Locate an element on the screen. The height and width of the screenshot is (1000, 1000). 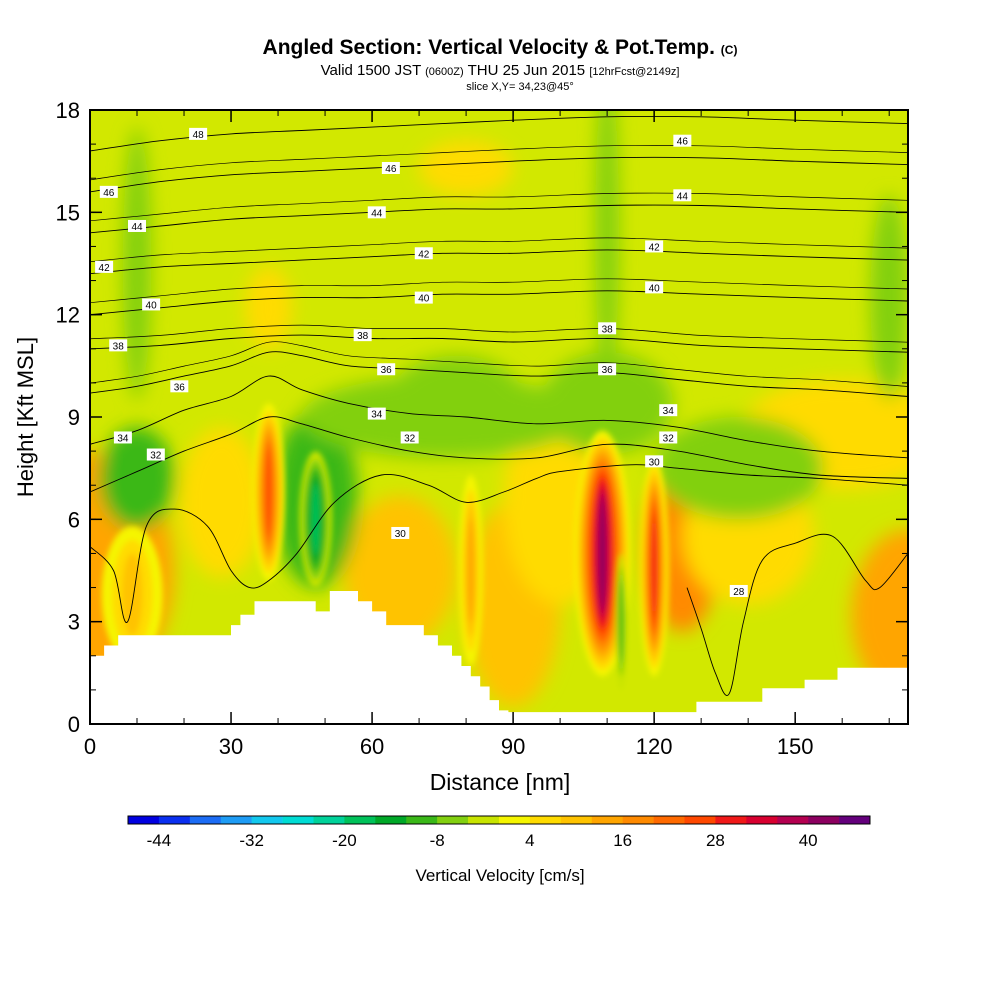
contour-label-44: 44 is located at coordinates (137, 226).